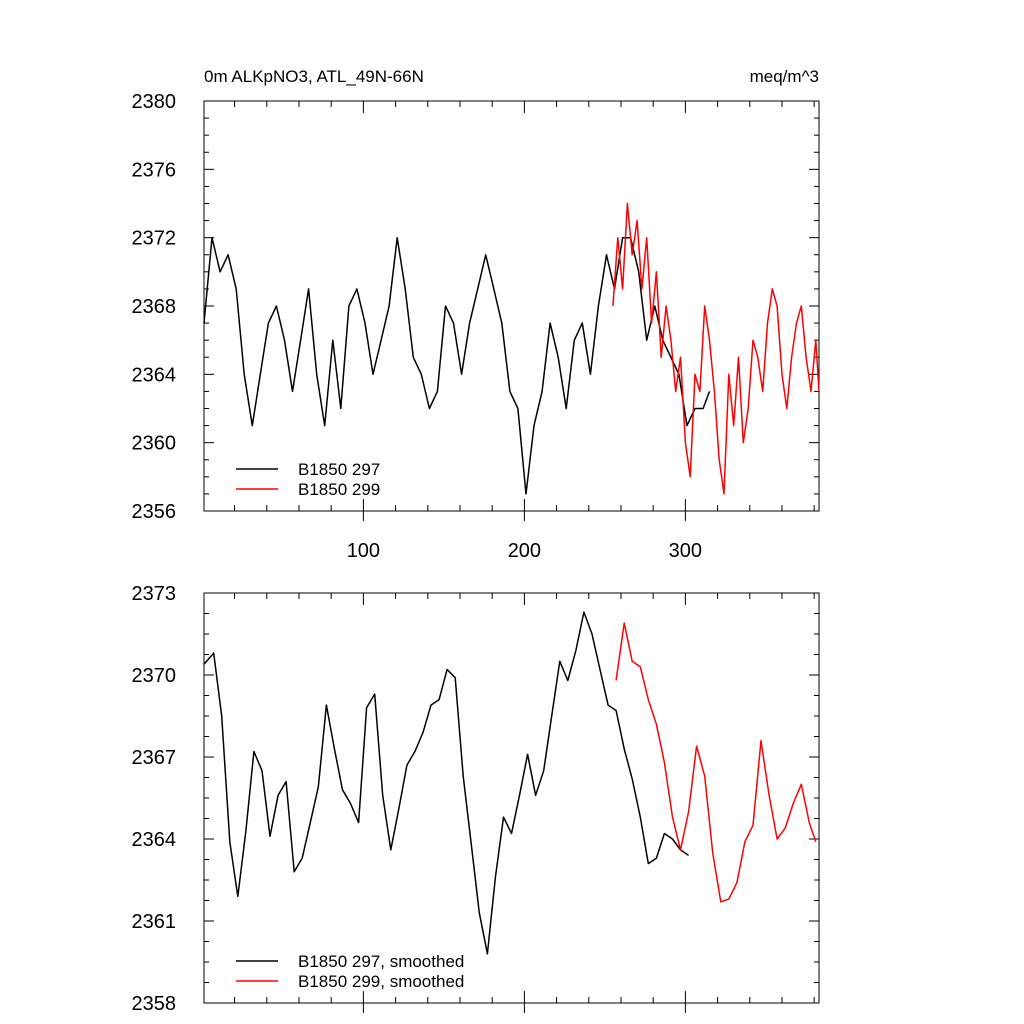 This screenshot has height=1024, width=1024. I want to click on y-tick-label: 2376, so click(154, 170).